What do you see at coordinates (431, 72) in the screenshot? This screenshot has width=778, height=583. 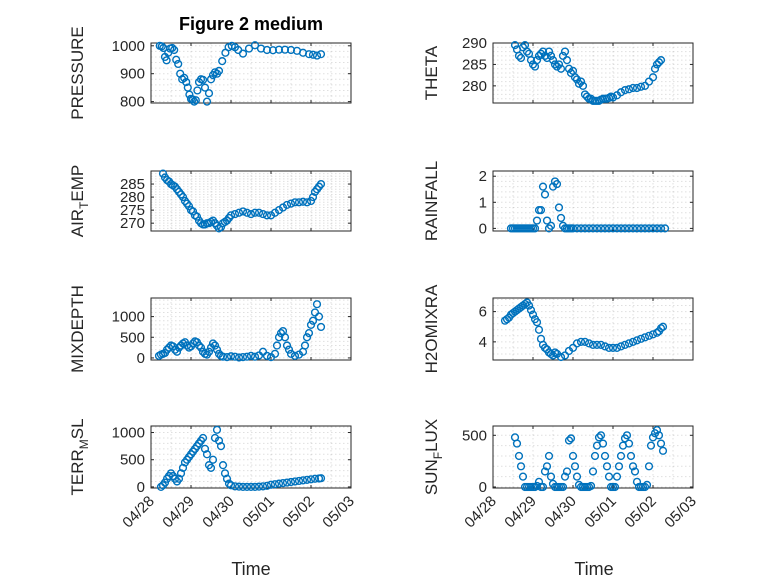 I see `y-axis-label: THETA` at bounding box center [431, 72].